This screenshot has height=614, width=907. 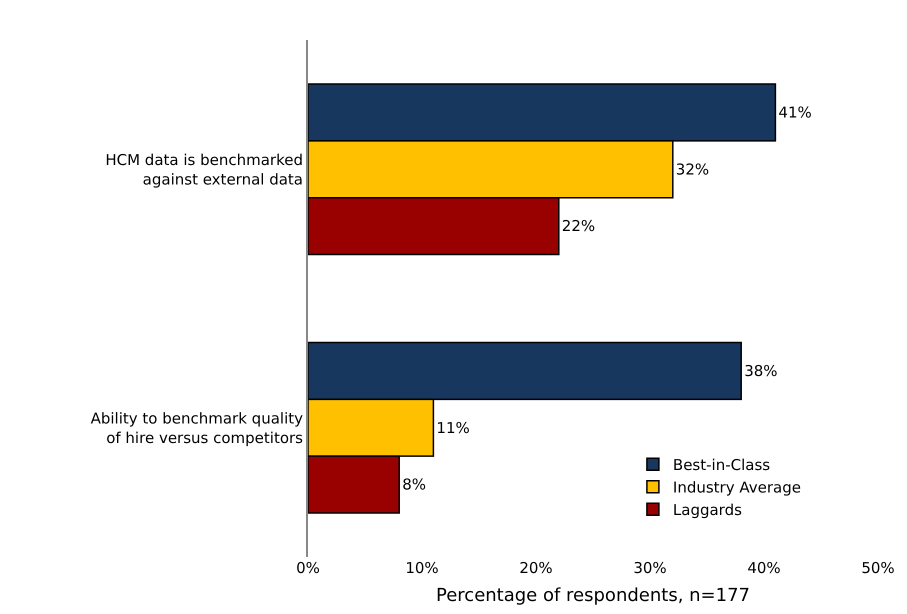 What do you see at coordinates (453, 427) in the screenshot?
I see `data-label: 11%` at bounding box center [453, 427].